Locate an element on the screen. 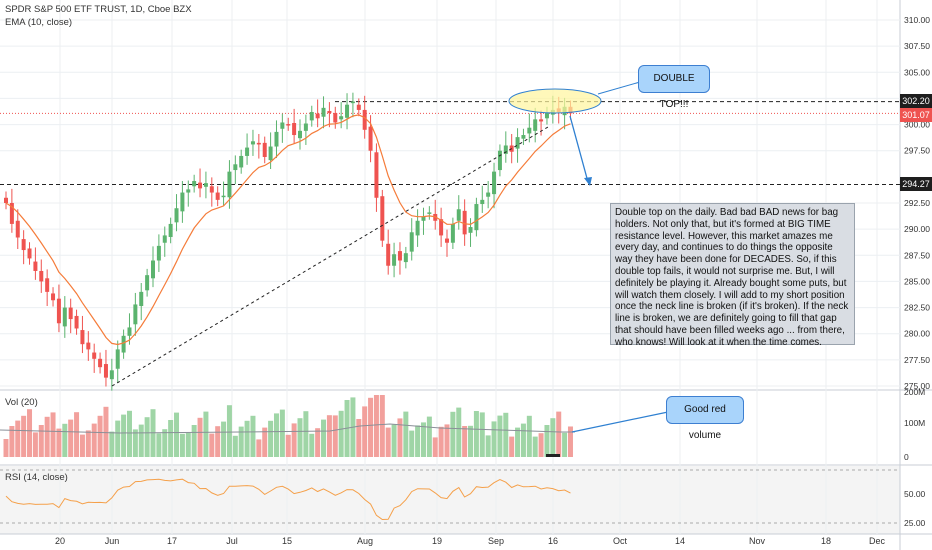 The height and width of the screenshot is (550, 932). volume-marker is located at coordinates (553, 455).